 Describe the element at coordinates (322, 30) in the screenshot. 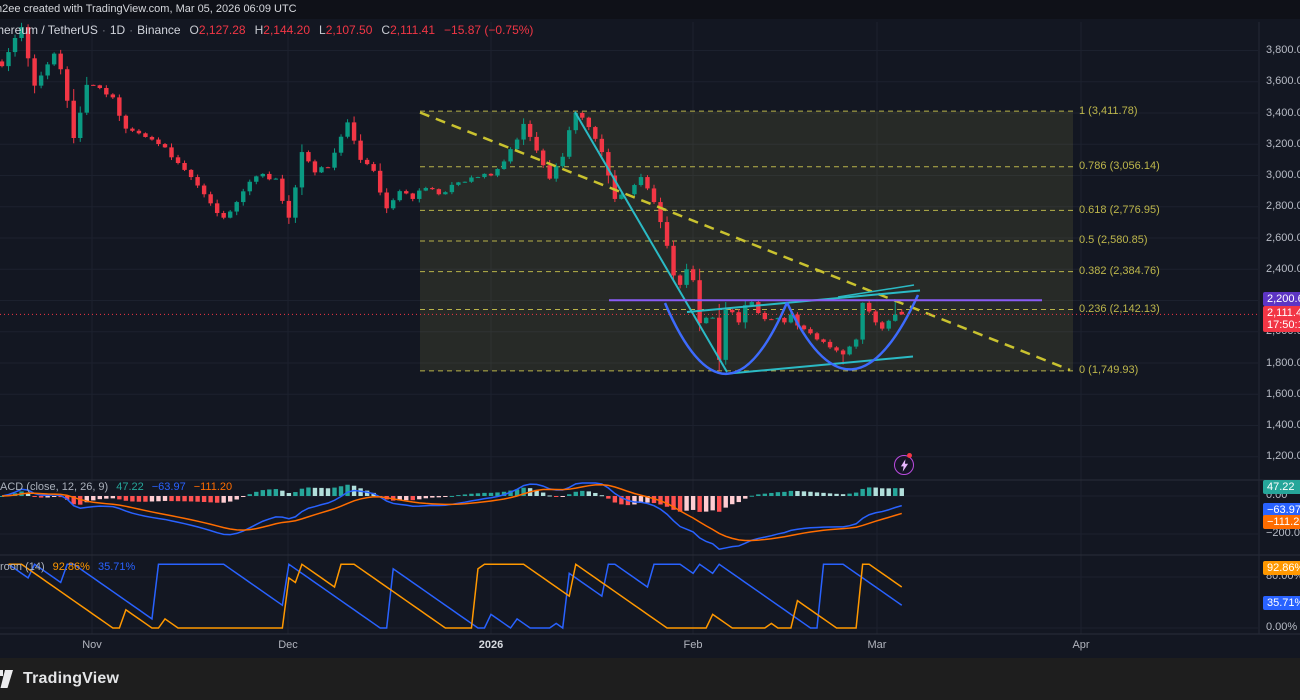

I see `ohlc-low-letter: L` at that location.